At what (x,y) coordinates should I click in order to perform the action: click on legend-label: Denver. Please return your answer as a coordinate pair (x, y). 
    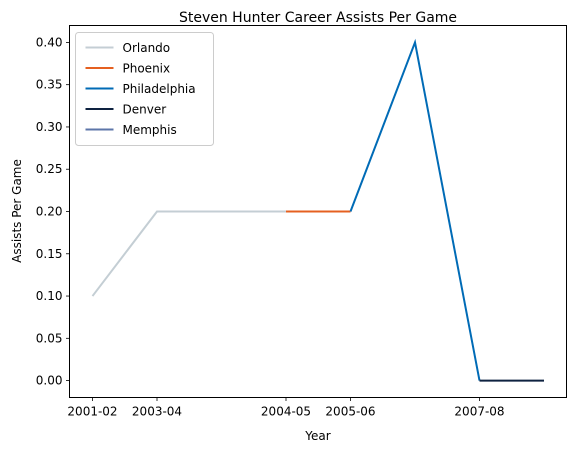
    Looking at the image, I should click on (145, 110).